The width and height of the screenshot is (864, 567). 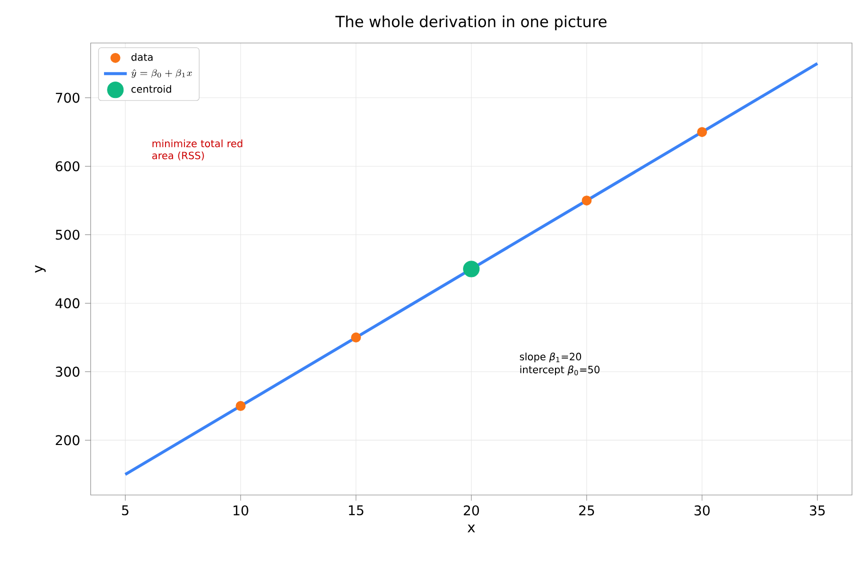 What do you see at coordinates (356, 510) in the screenshot?
I see `x-tick-label: 15` at bounding box center [356, 510].